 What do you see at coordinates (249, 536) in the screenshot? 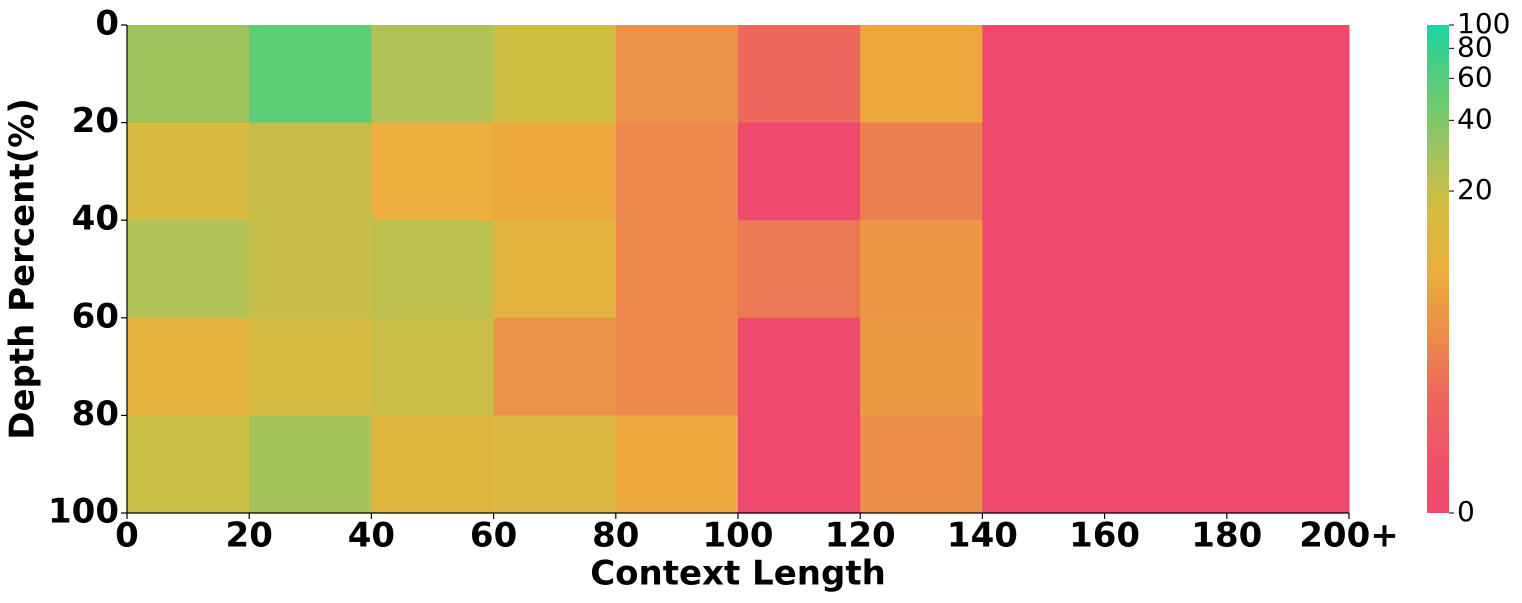
I see `x-tick-label: 20` at bounding box center [249, 536].